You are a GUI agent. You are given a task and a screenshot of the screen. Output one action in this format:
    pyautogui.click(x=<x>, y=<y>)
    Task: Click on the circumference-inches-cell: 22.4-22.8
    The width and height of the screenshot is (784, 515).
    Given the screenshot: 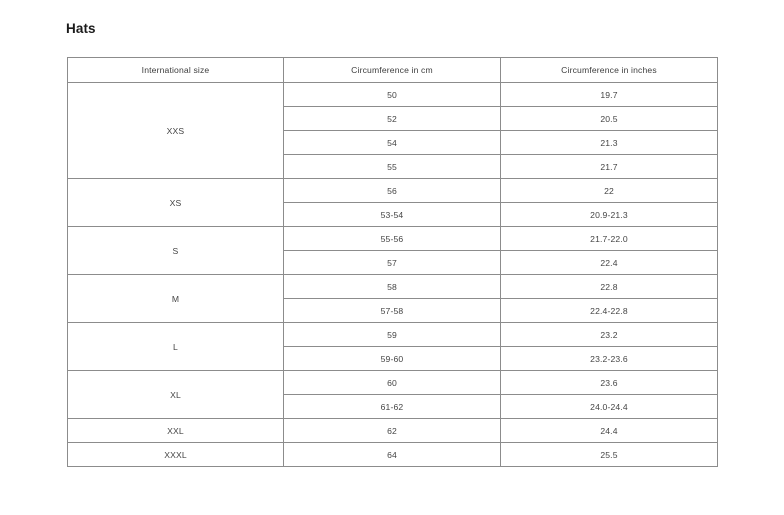 What is the action you would take?
    pyautogui.click(x=609, y=310)
    